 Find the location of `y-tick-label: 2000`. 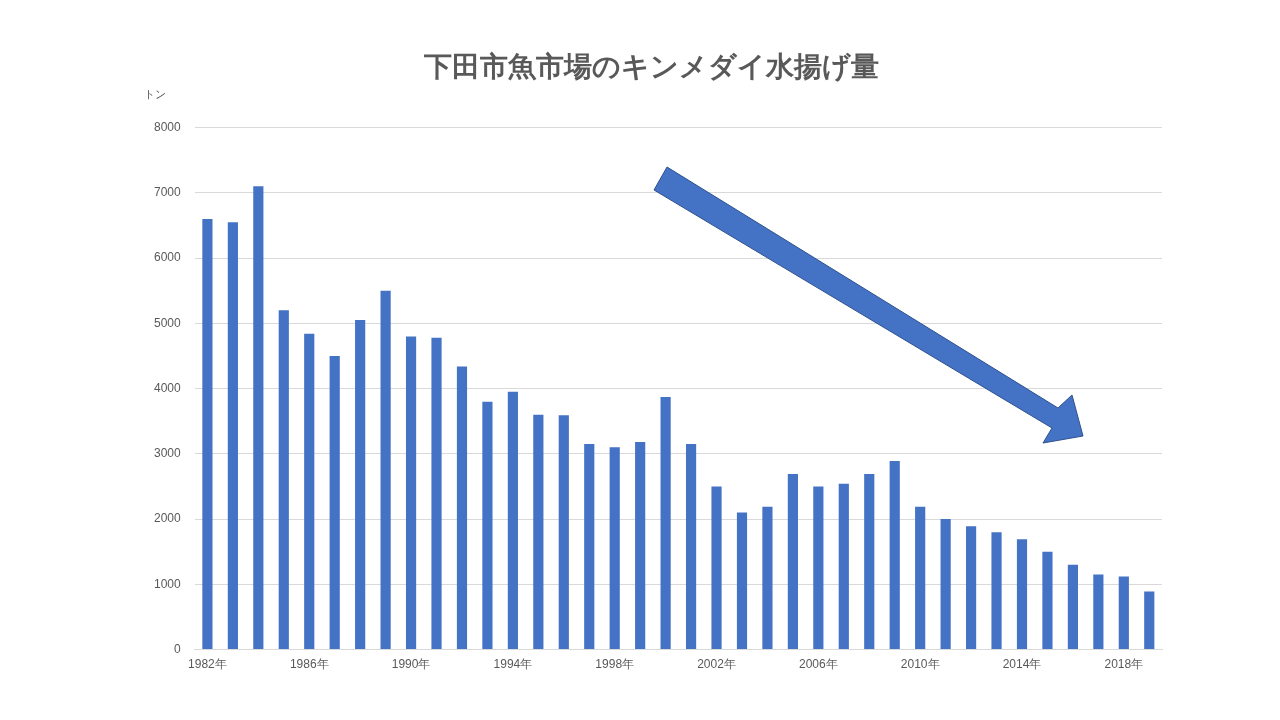

y-tick-label: 2000 is located at coordinates (167, 518).